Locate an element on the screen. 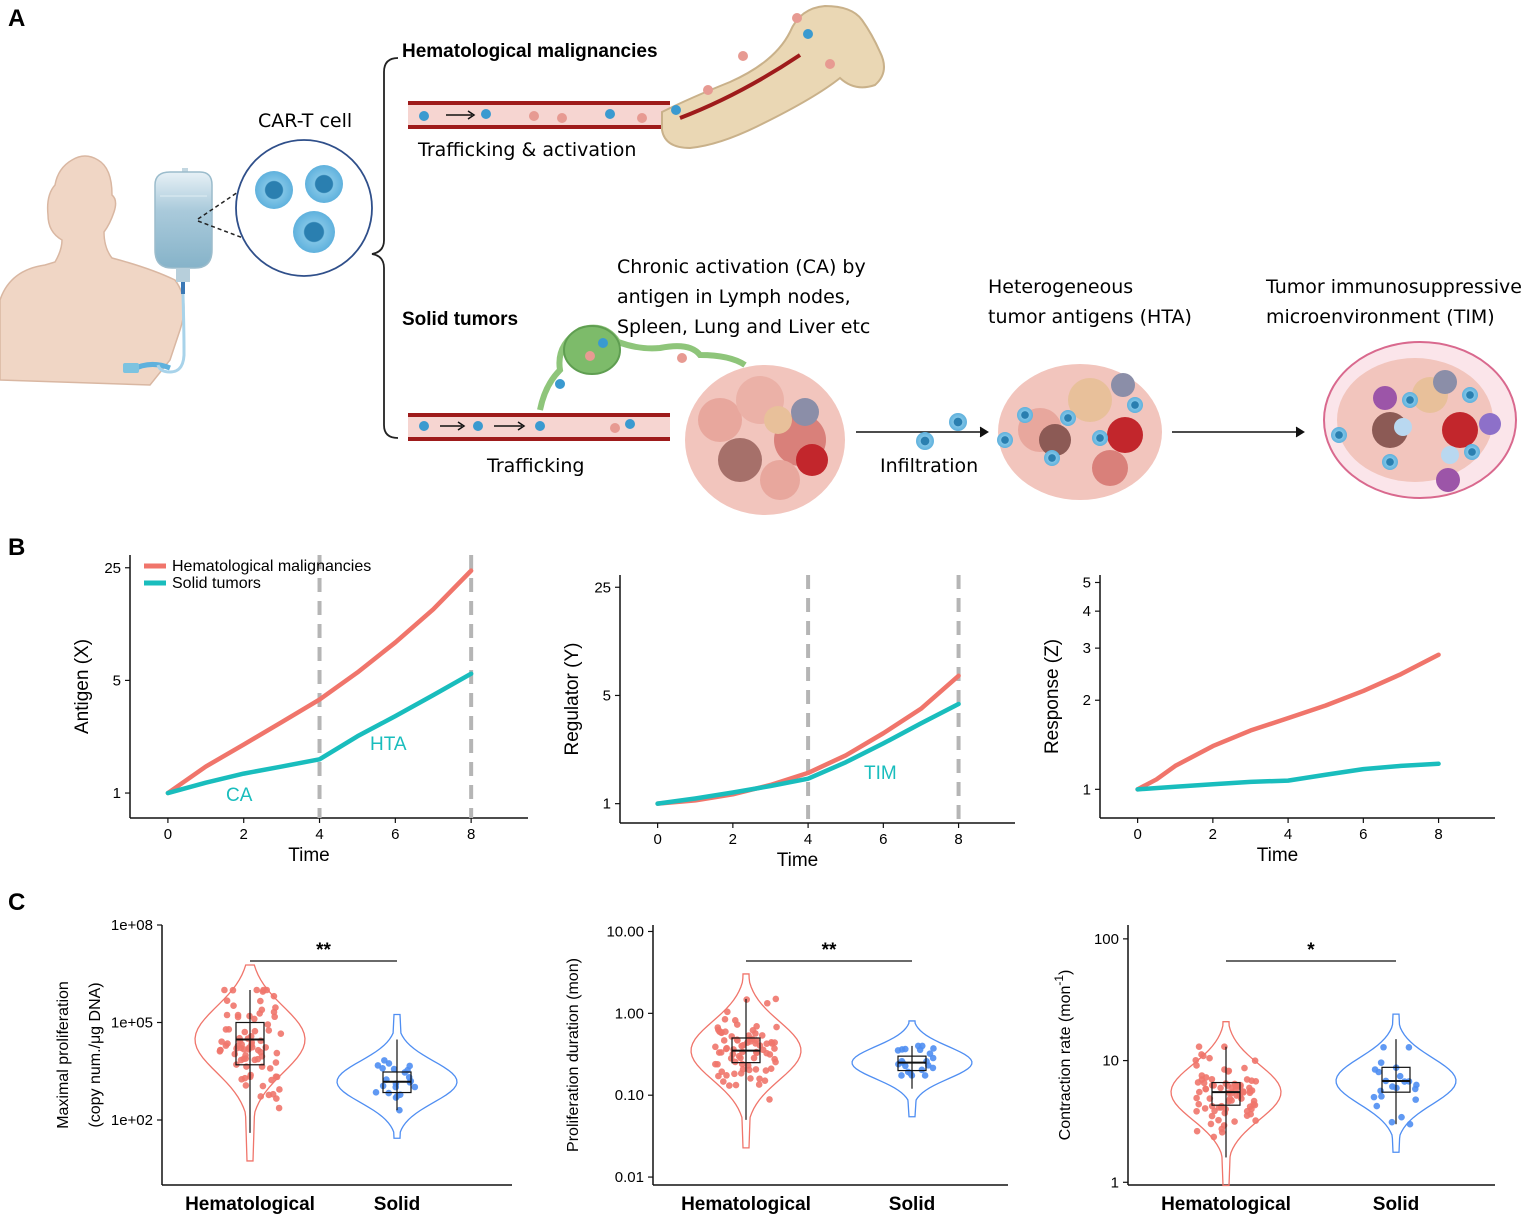 This screenshot has height=1215, width=1536. category-label: Solid is located at coordinates (912, 1204).